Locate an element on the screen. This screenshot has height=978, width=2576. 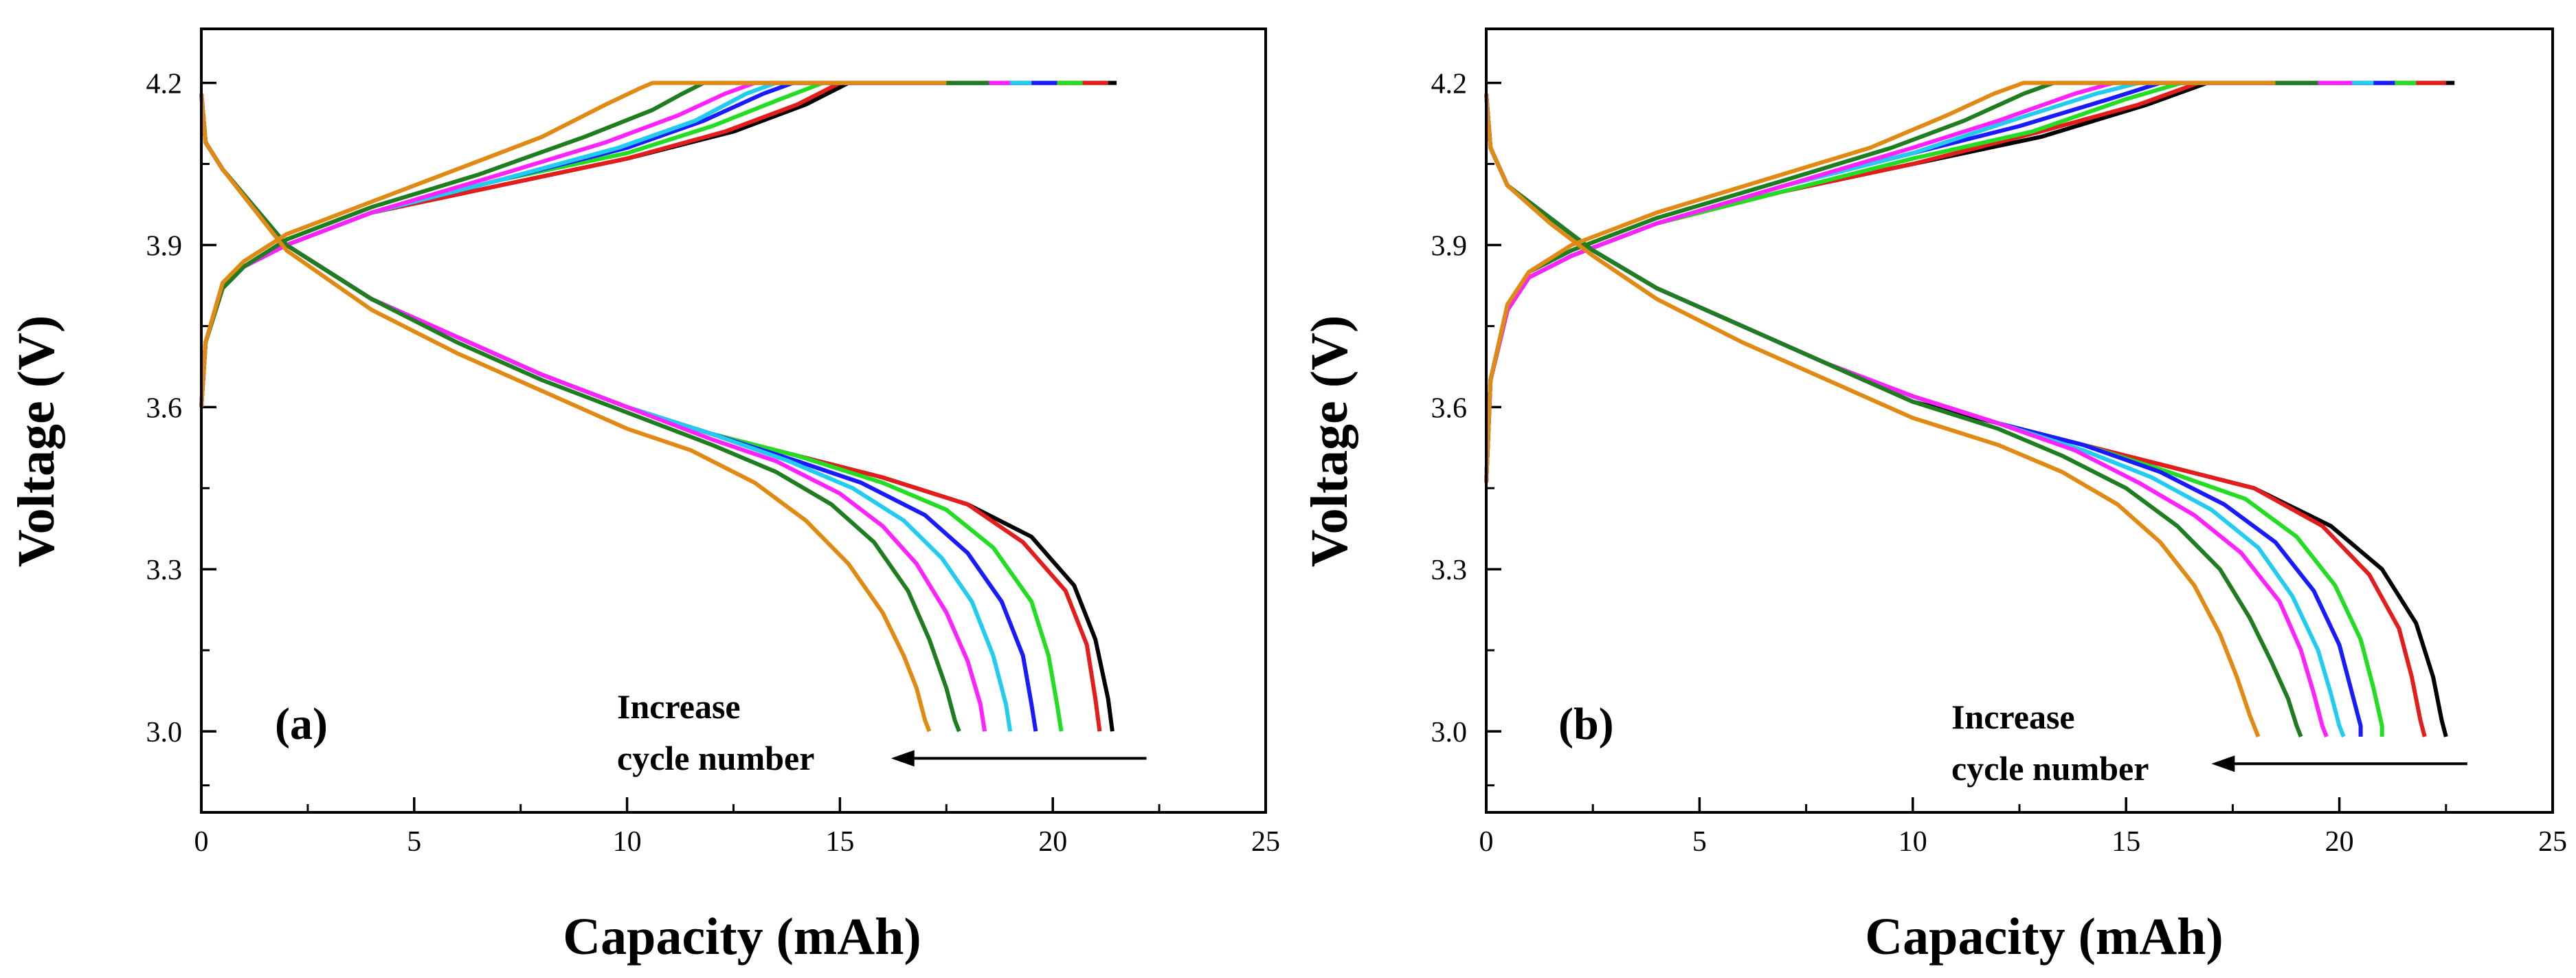
series-3-charge-line is located at coordinates (641, 244).